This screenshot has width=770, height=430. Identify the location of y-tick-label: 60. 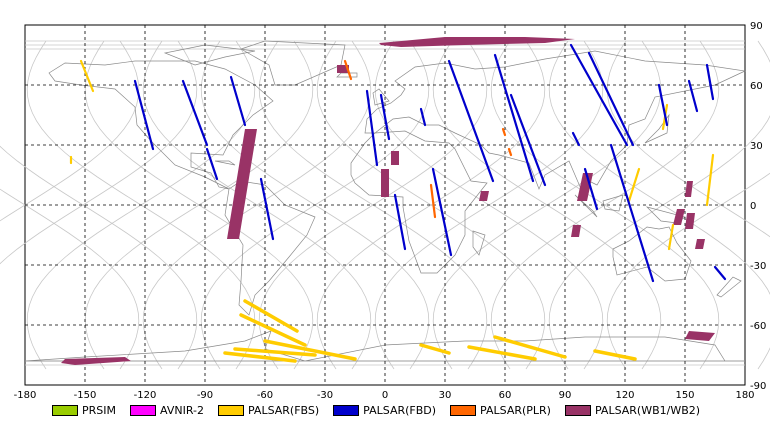
(756, 86).